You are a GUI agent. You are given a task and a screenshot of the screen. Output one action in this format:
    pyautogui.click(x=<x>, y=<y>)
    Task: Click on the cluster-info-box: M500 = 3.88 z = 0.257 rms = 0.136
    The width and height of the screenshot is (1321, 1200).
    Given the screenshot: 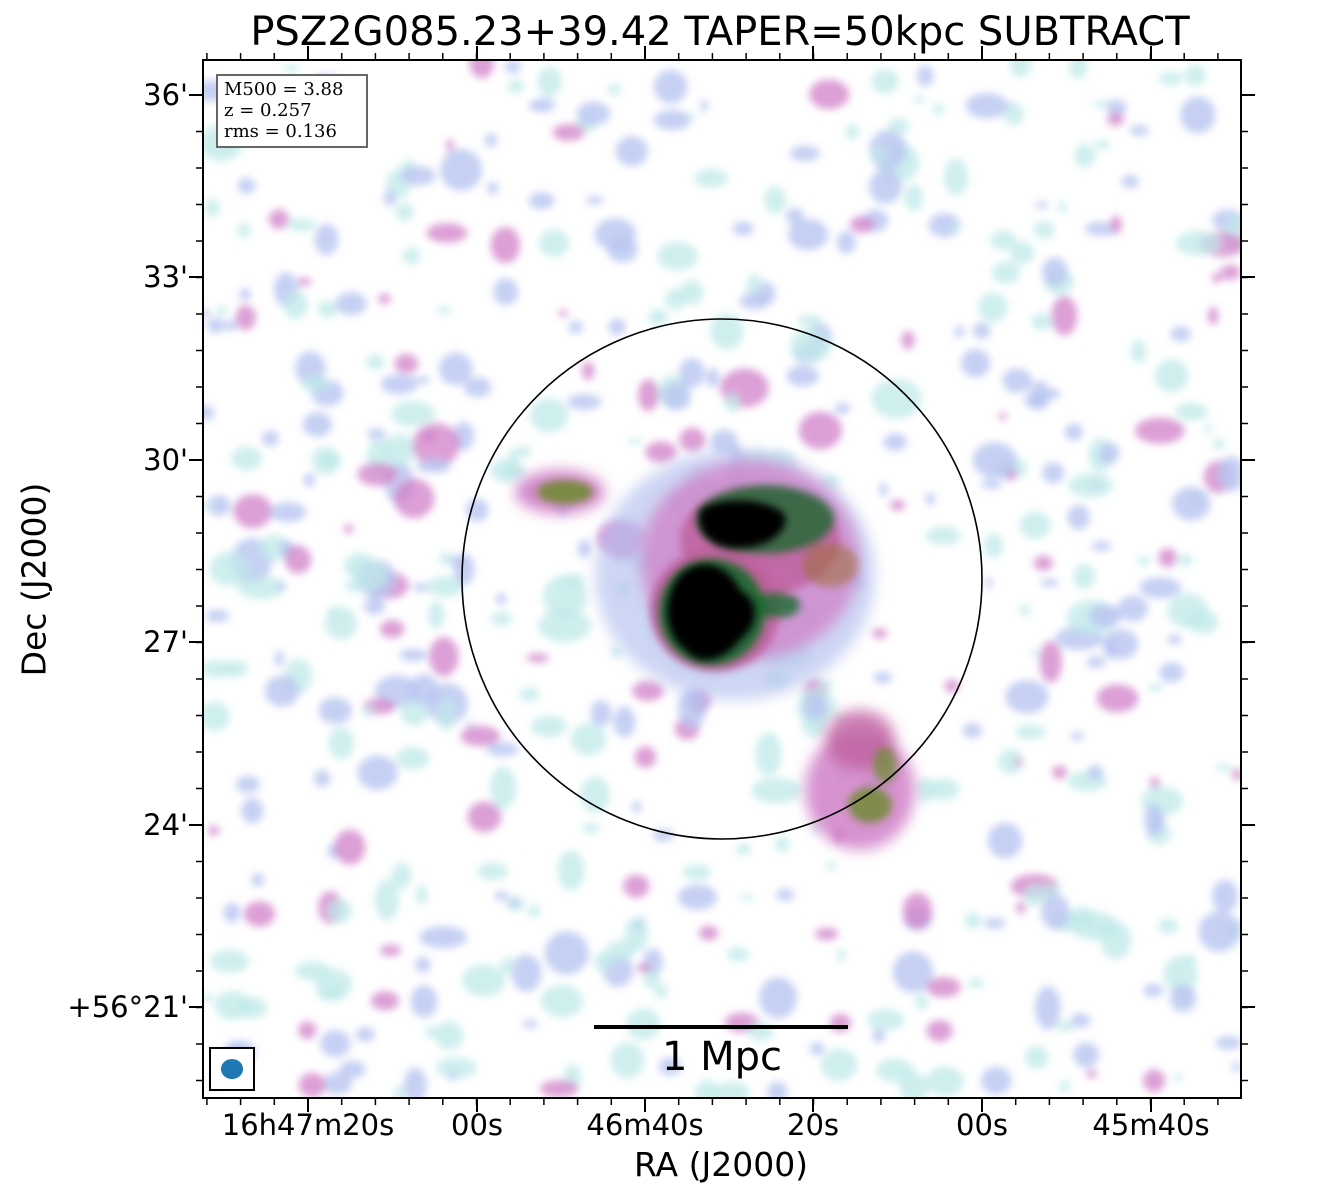 What is the action you would take?
    pyautogui.click(x=292, y=111)
    